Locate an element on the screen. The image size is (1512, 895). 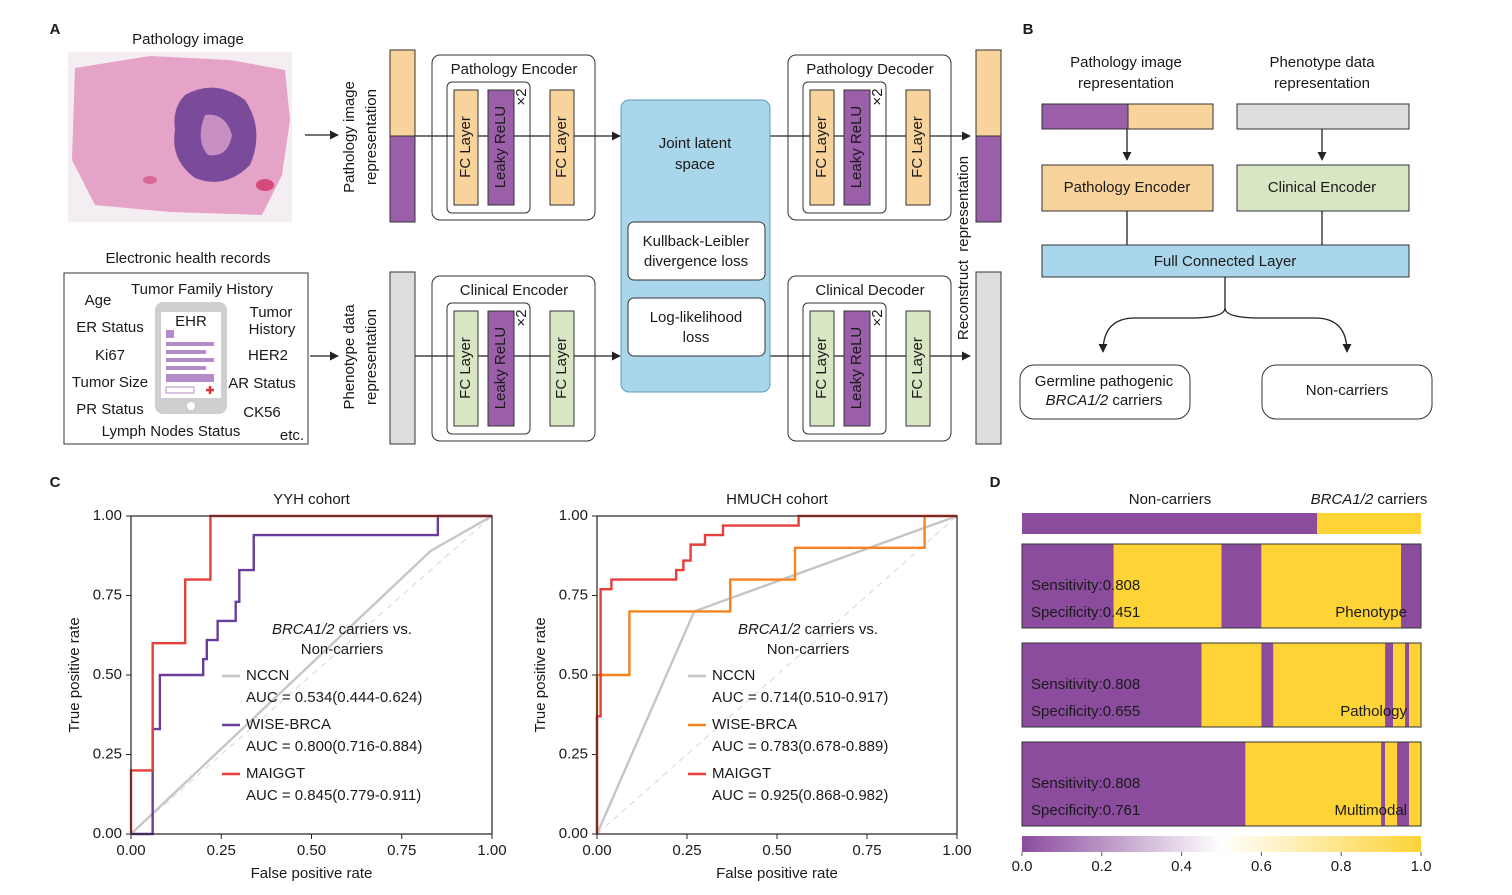
ehr-item: ER Status is located at coordinates (110, 327).